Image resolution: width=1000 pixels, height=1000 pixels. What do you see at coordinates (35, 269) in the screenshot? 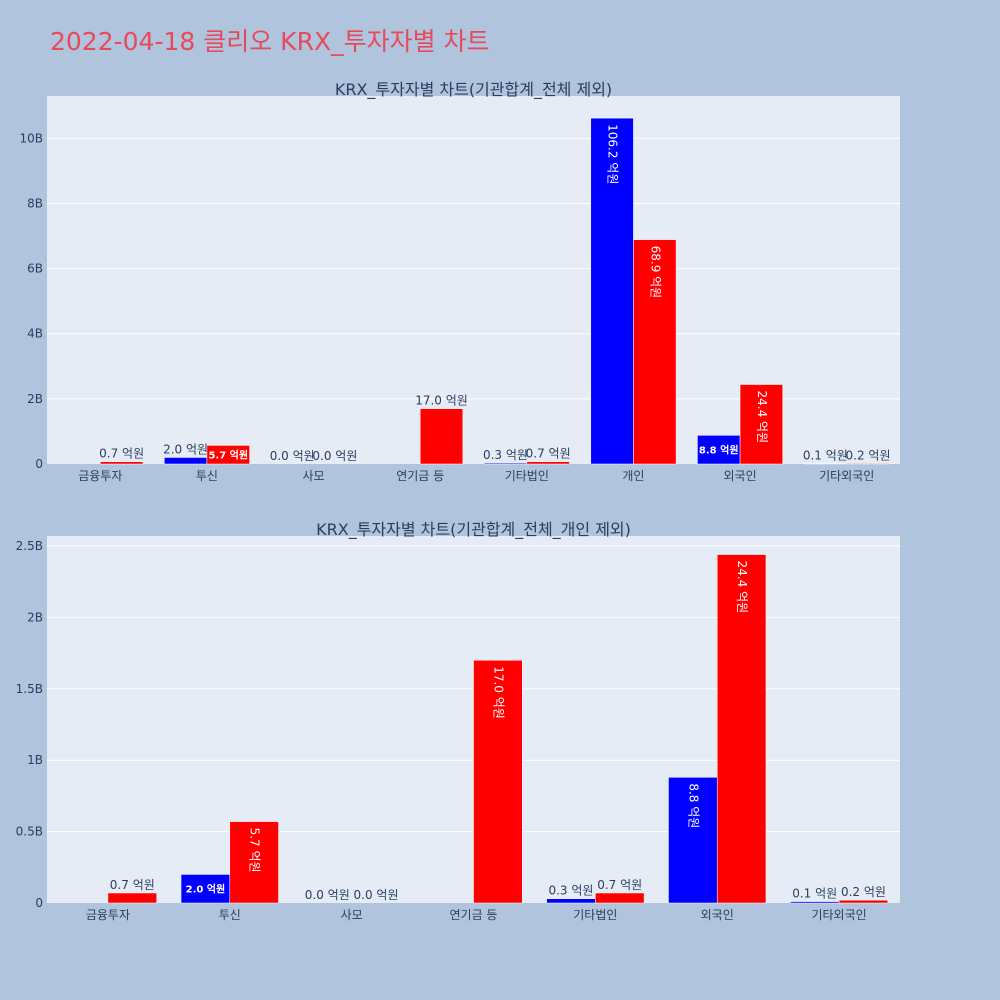
I see `y-tick-label: 6B` at bounding box center [35, 269].